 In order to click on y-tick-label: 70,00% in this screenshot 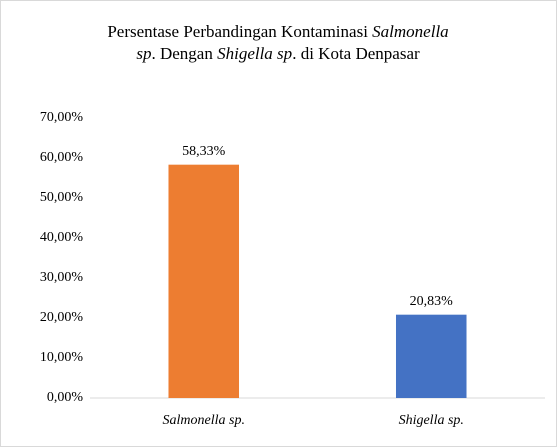, I will do `click(62, 117)`.